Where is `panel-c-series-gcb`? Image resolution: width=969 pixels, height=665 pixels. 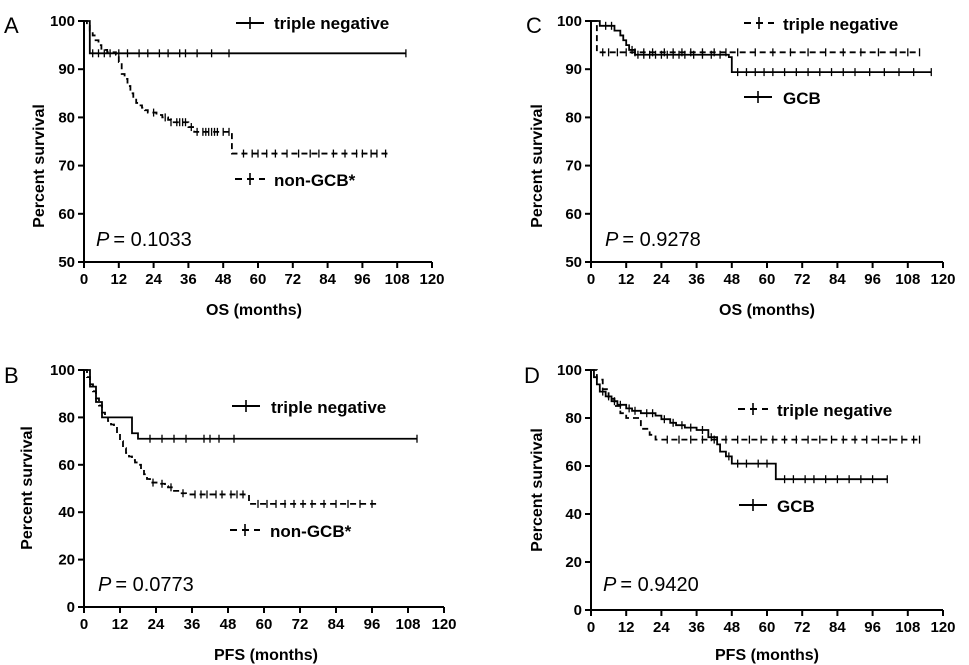 panel-c-series-gcb is located at coordinates (761, 46).